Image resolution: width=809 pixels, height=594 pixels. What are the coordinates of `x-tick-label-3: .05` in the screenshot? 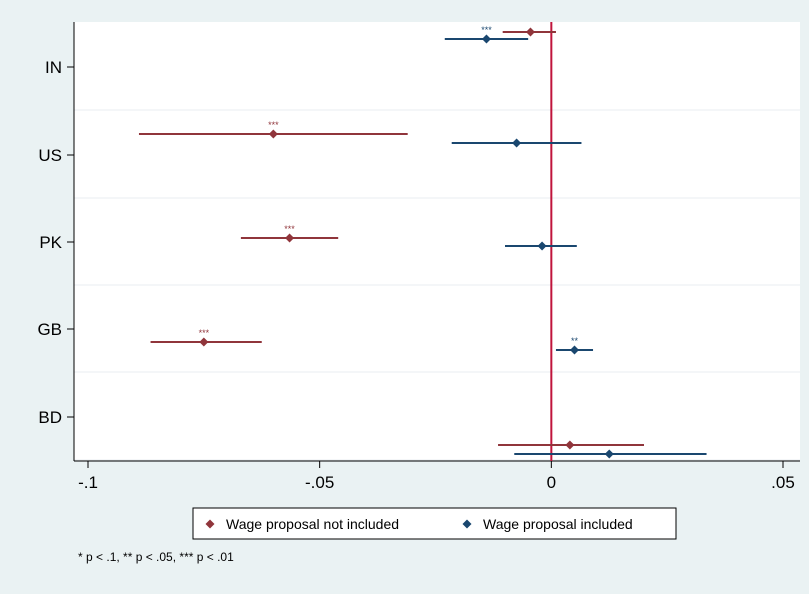 It's located at (783, 482).